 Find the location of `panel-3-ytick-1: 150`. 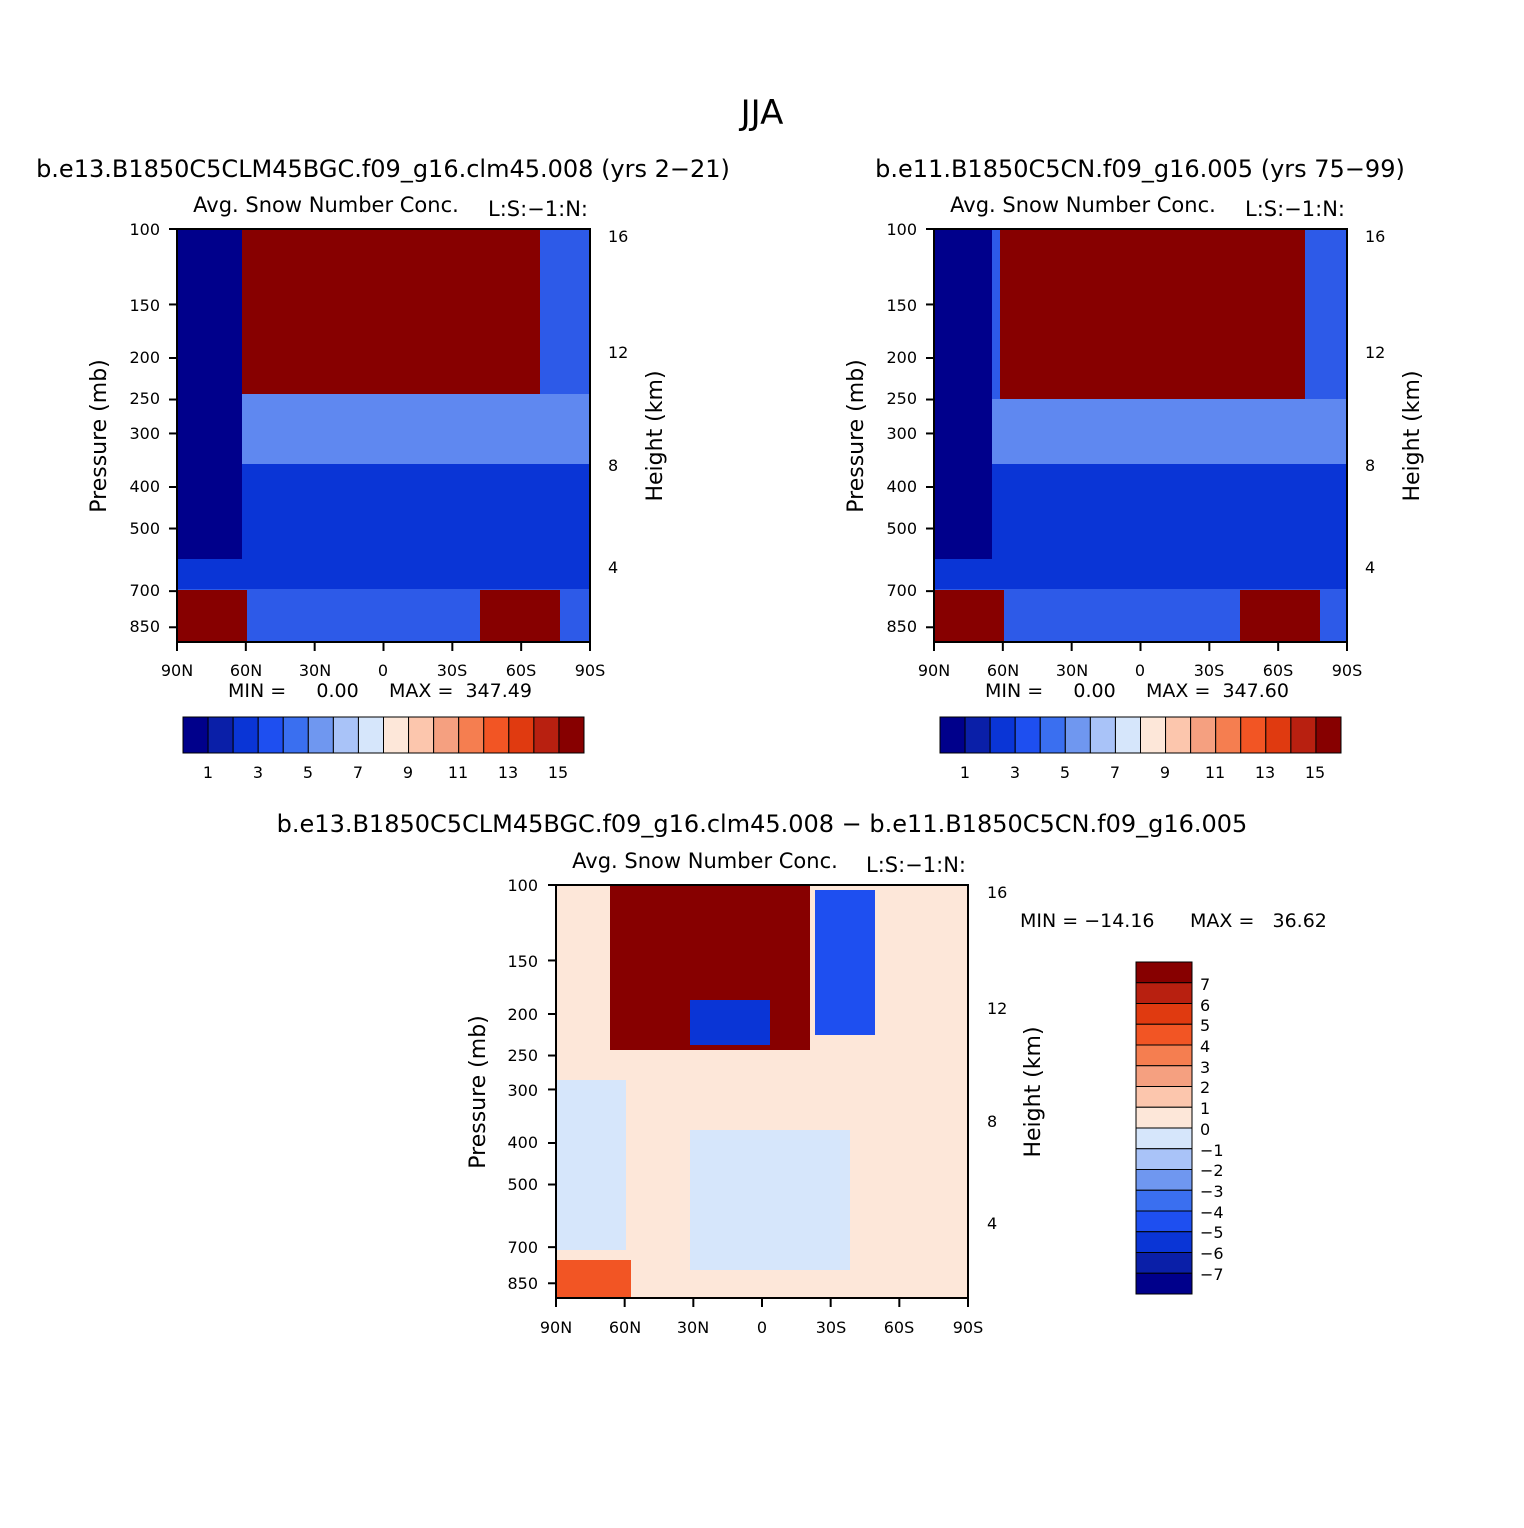

panel-3-ytick-1: 150 is located at coordinates (522, 961).